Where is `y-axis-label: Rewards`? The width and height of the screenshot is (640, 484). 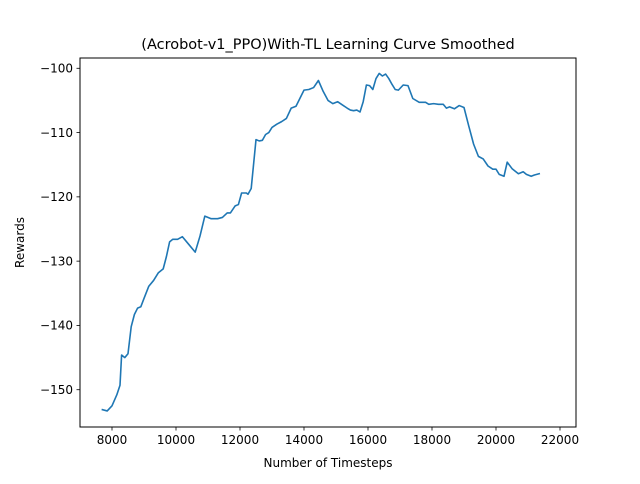
y-axis-label: Rewards is located at coordinates (20, 242).